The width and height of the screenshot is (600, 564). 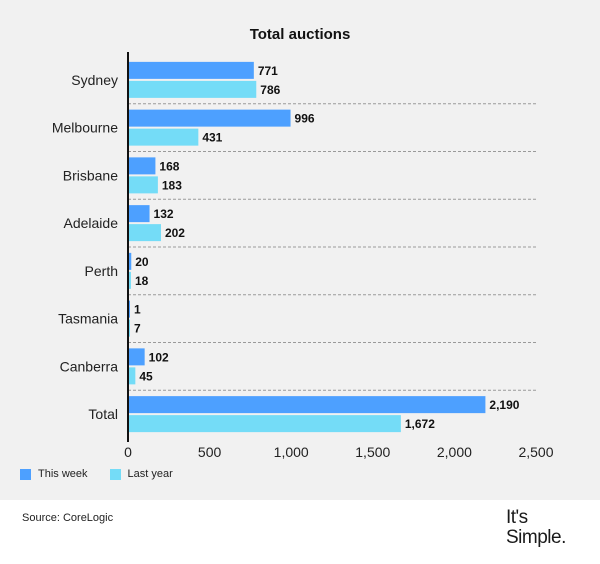 I want to click on category-label: Melbourne, so click(x=85, y=128).